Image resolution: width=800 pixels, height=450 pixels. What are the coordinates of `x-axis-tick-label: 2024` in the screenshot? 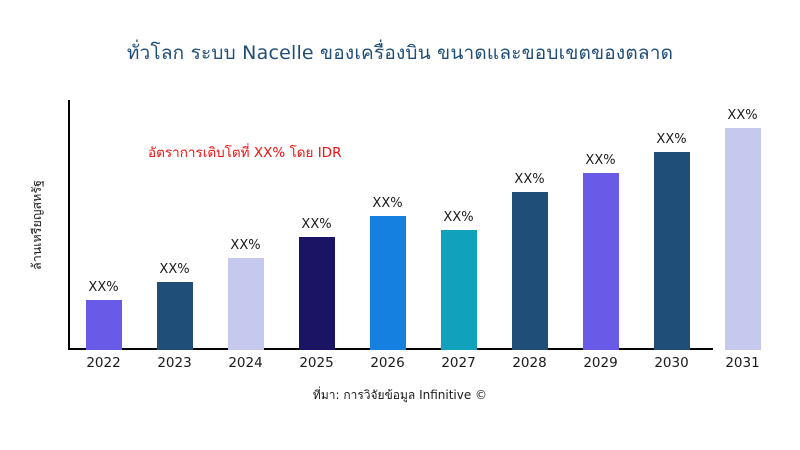 It's located at (245, 363).